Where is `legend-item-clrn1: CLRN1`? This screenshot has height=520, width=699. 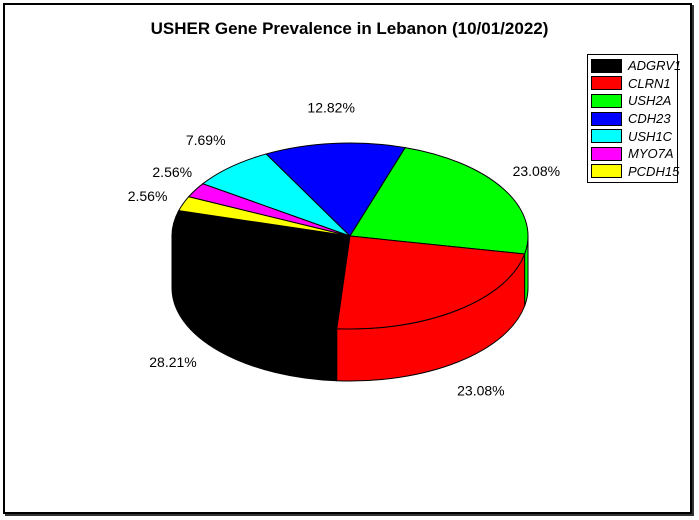 legend-item-clrn1: CLRN1 is located at coordinates (632, 84).